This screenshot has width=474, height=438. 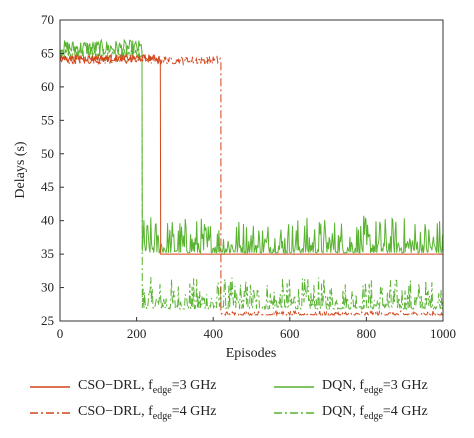 What do you see at coordinates (60, 333) in the screenshot?
I see `x-tick-label: 0` at bounding box center [60, 333].